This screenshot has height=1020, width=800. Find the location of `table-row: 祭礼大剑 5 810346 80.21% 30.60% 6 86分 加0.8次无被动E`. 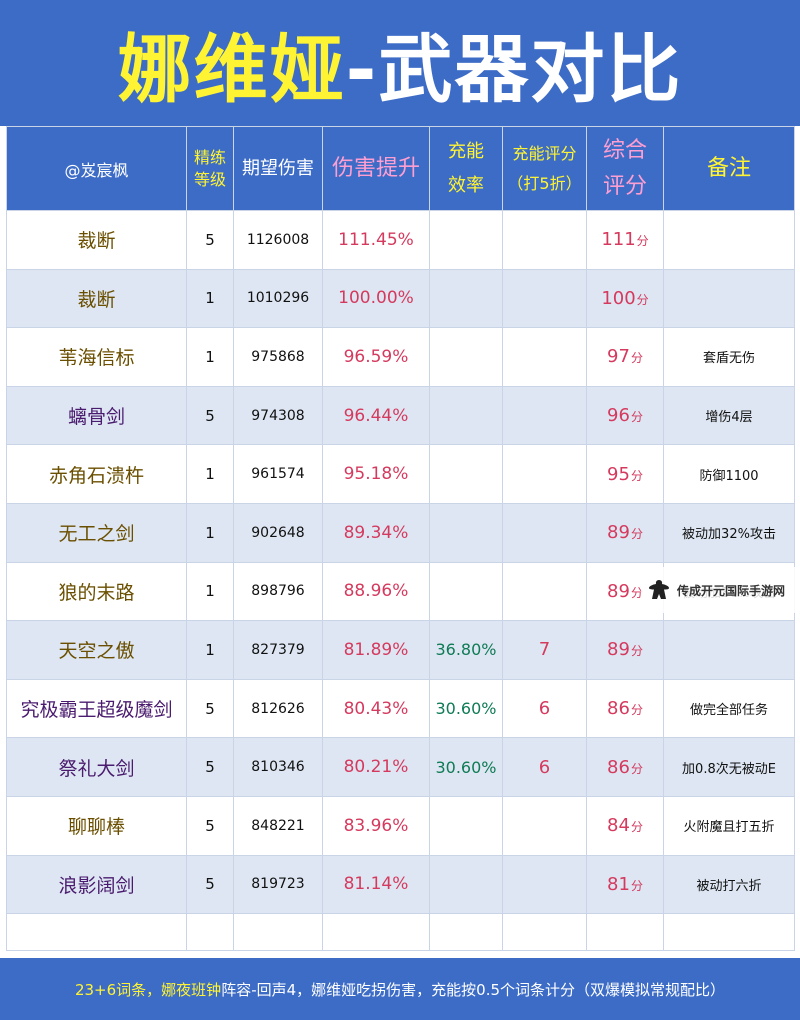

table-row: 祭礼大剑 5 810346 80.21% 30.60% 6 86分 加0.8次无被动E is located at coordinates (400, 767).